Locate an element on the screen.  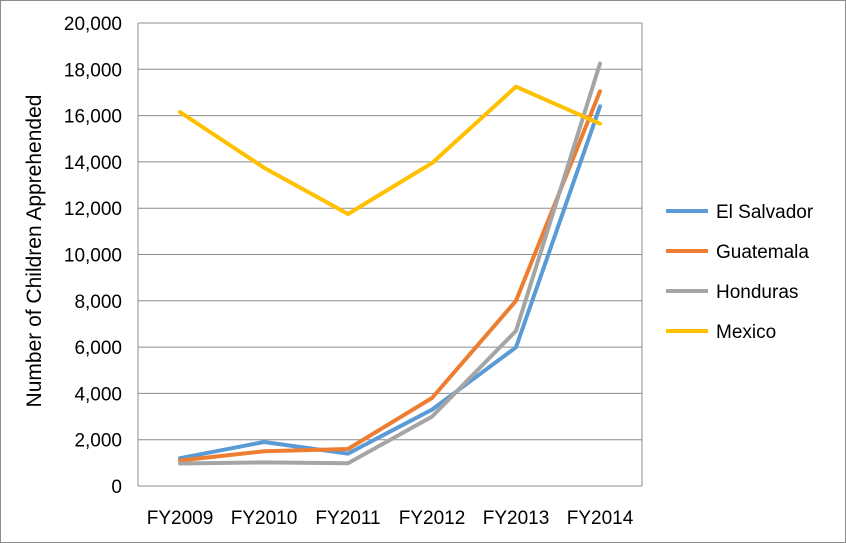
legend-label-el-salvador: El Salvador is located at coordinates (765, 212).